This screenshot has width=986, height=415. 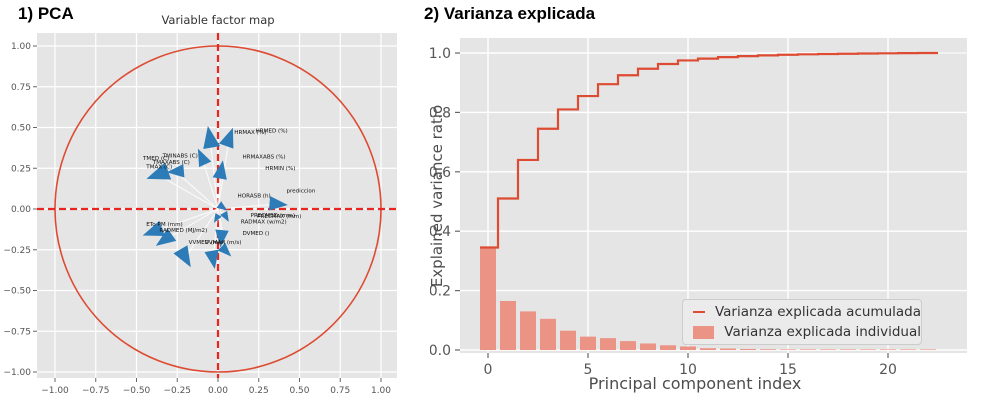 What do you see at coordinates (183, 231) in the screenshot?
I see `pca-variable-label: RADMED (MJ/m2)` at bounding box center [183, 231].